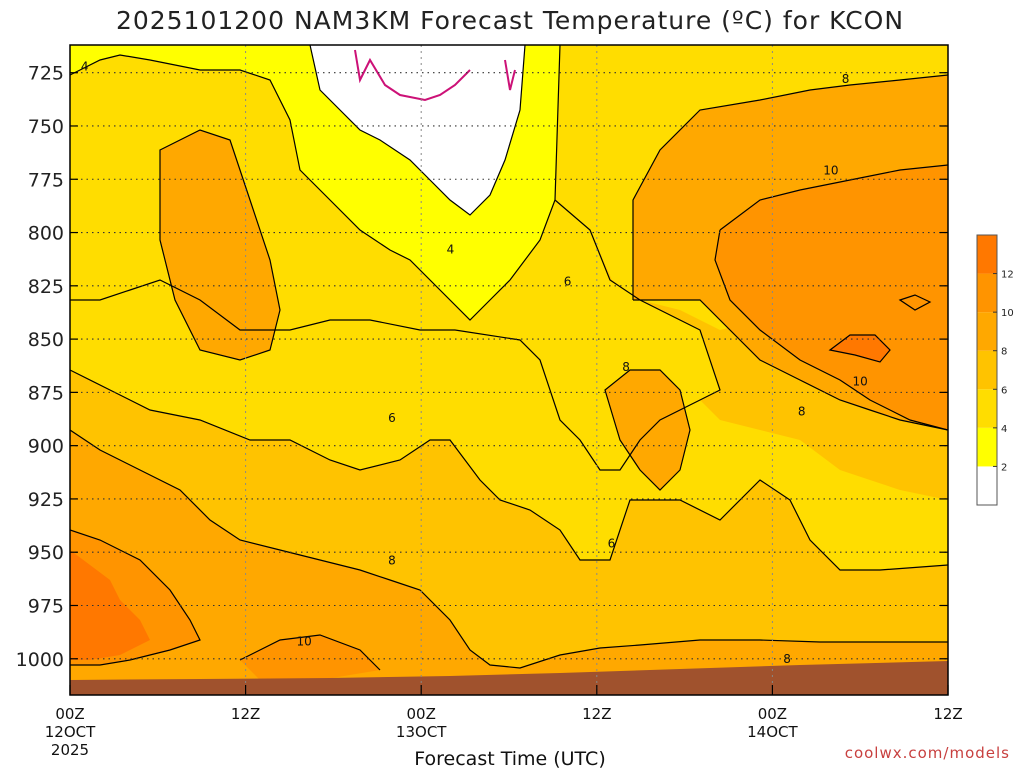 This screenshot has width=1024, height=768. What do you see at coordinates (40, 660) in the screenshot?
I see `y-tick-label: 1000` at bounding box center [40, 660].